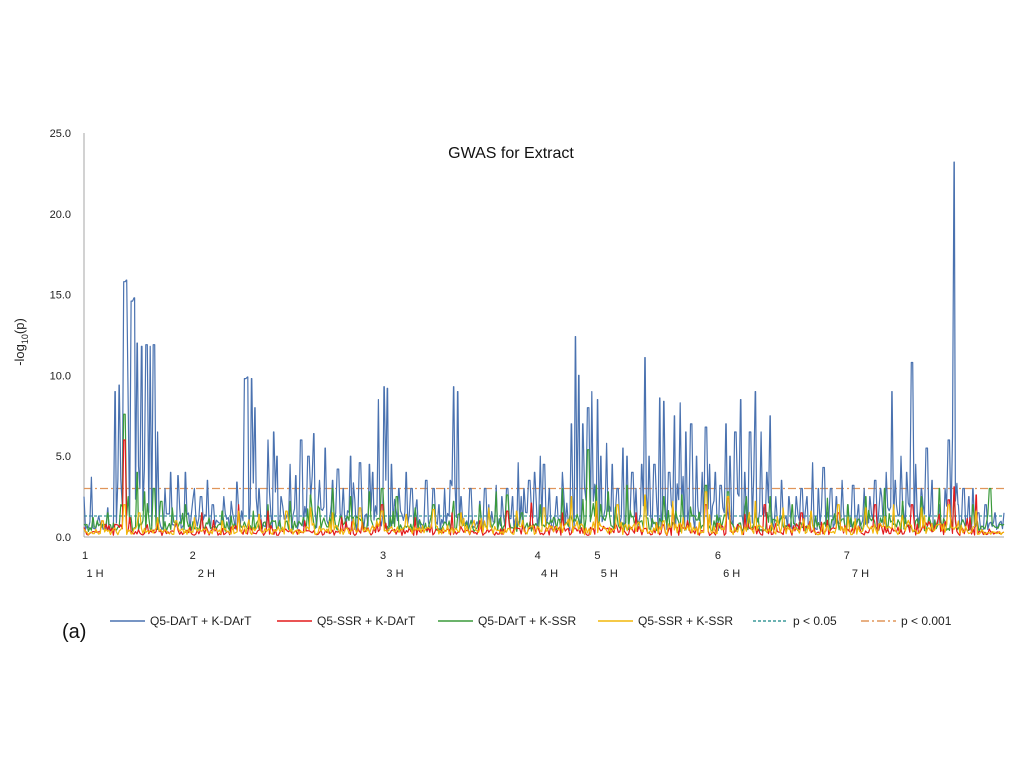 This screenshot has height=768, width=1024. I want to click on legend-entry-label: Q5-SSR + K-DArT, so click(366, 621).